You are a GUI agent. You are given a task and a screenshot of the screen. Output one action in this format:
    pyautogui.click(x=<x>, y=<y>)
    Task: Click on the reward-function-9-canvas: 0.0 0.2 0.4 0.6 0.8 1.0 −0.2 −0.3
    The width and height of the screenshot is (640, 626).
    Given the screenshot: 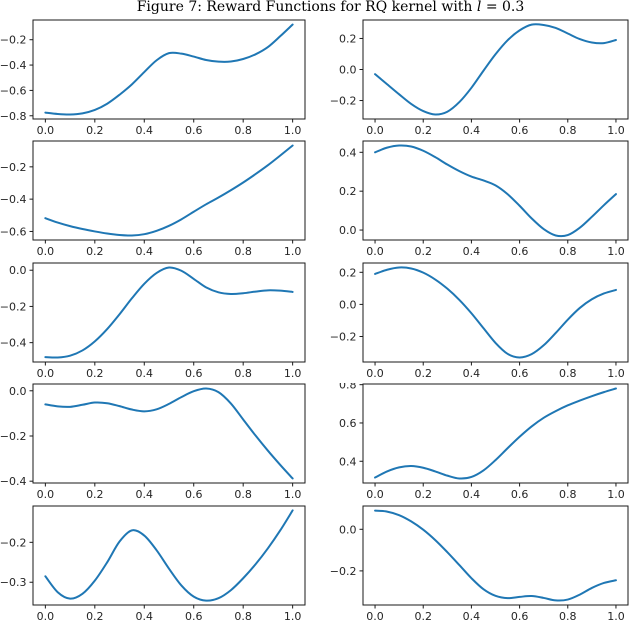 What is the action you would take?
    pyautogui.click(x=153, y=564)
    